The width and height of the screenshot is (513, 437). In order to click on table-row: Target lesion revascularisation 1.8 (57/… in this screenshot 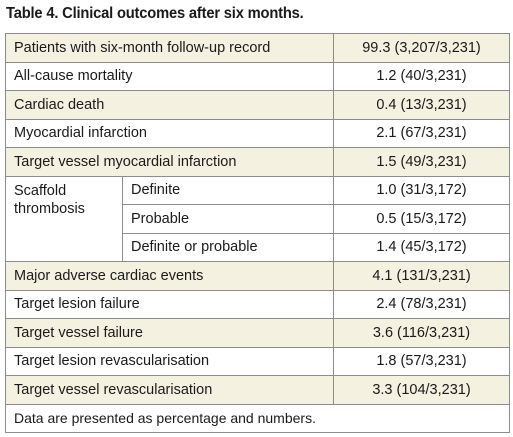, I will do `click(257, 361)`.